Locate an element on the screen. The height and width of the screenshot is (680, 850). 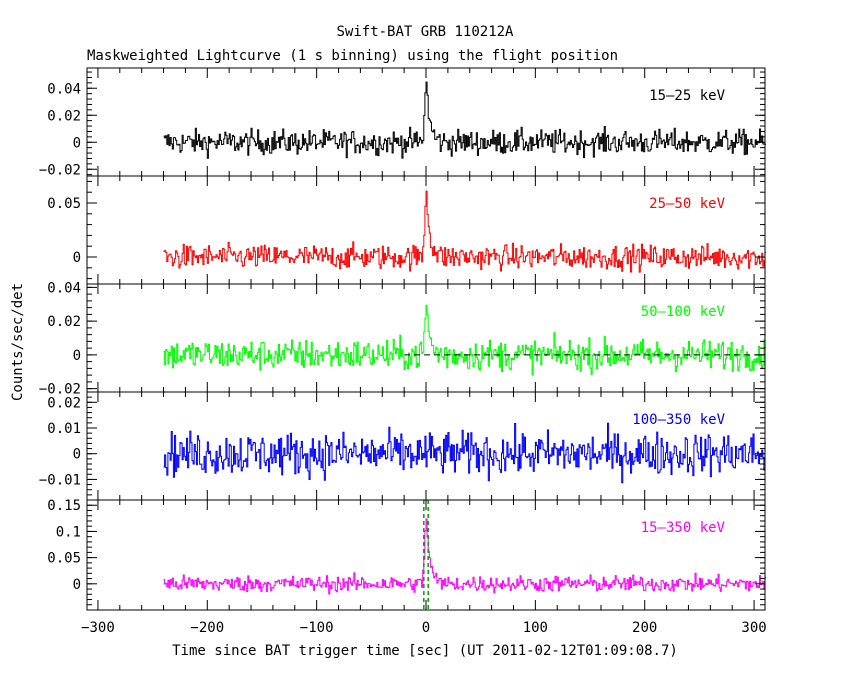
band-label: 50–100 keV is located at coordinates (683, 312).